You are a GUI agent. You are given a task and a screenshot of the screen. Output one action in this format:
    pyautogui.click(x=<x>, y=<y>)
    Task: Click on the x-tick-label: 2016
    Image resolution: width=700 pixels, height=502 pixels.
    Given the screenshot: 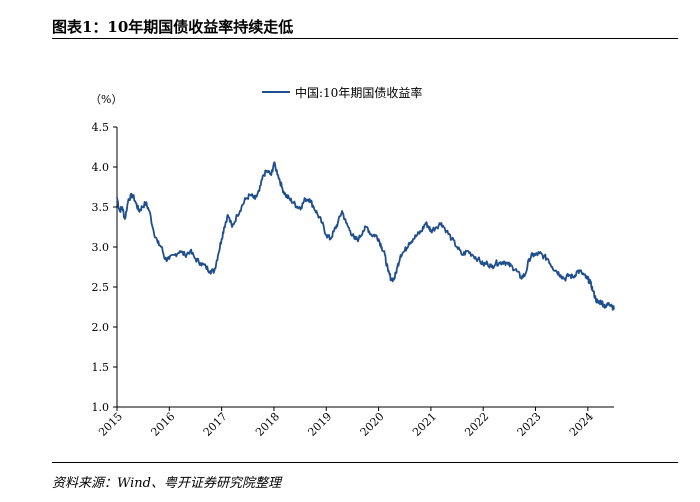 What is the action you would take?
    pyautogui.click(x=162, y=424)
    